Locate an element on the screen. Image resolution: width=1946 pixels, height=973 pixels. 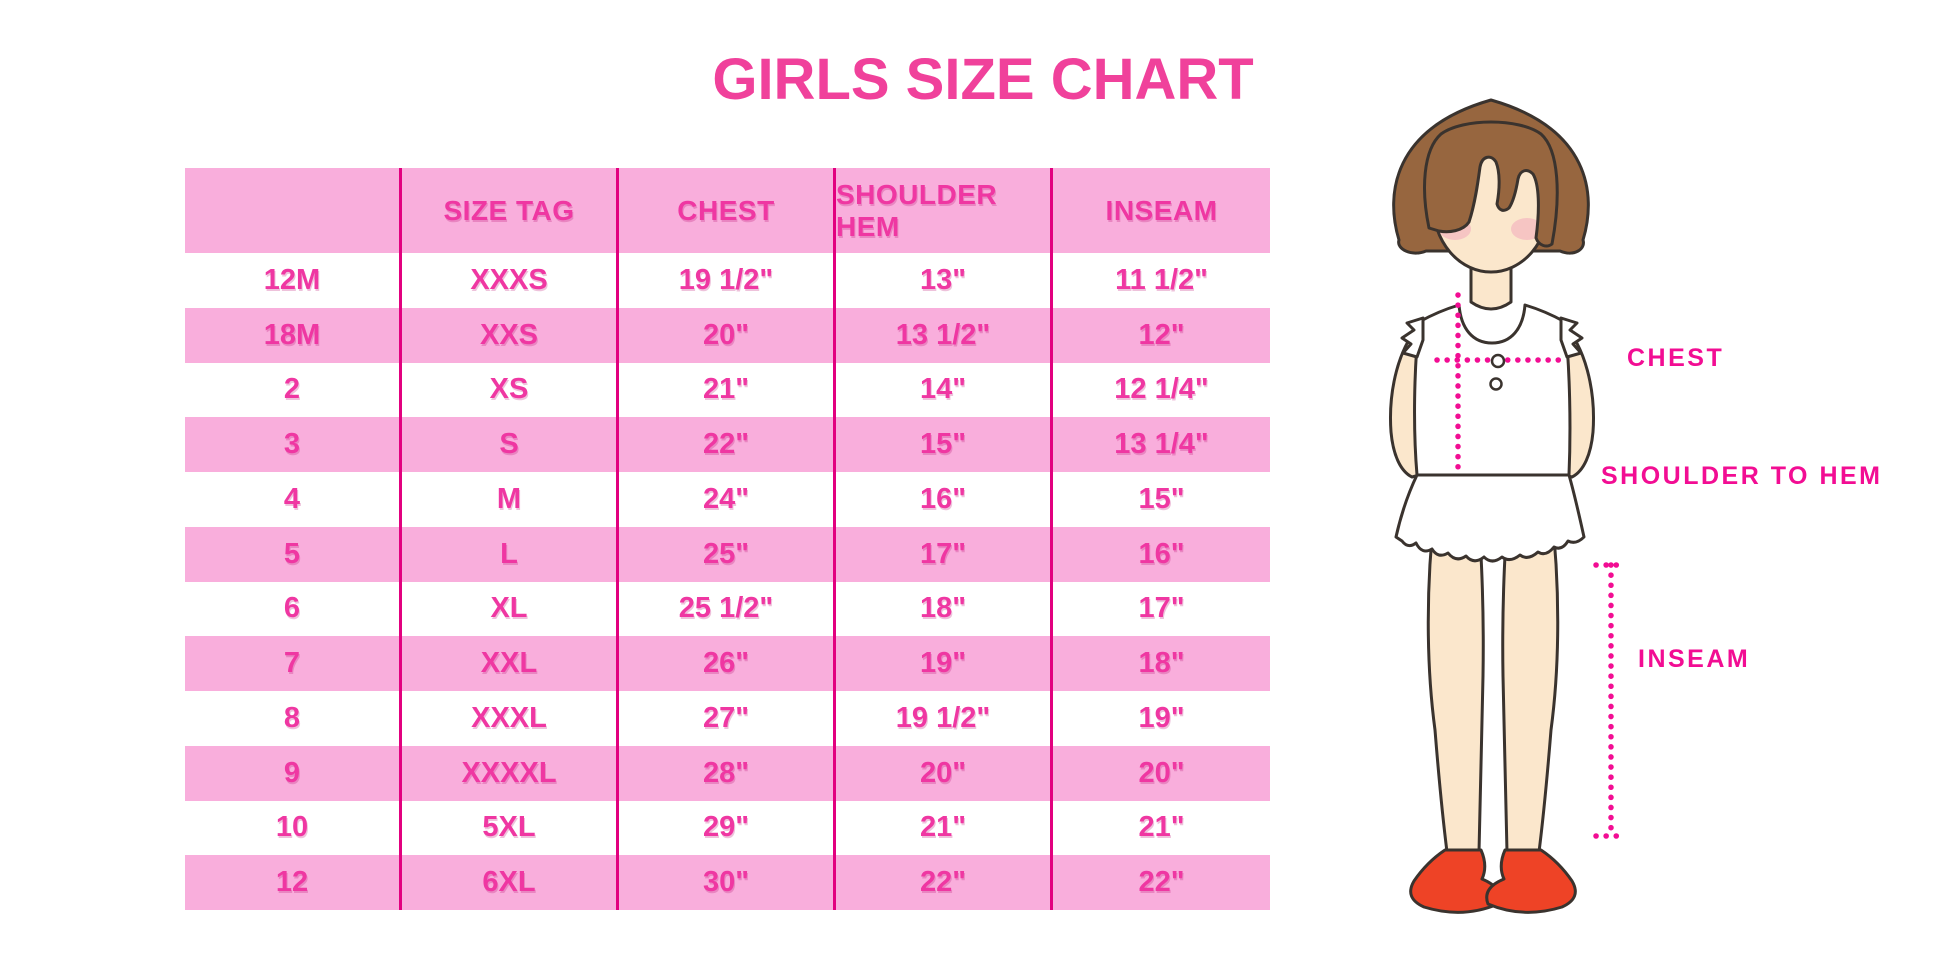
table-cell: XXXXL is located at coordinates (510, 773).